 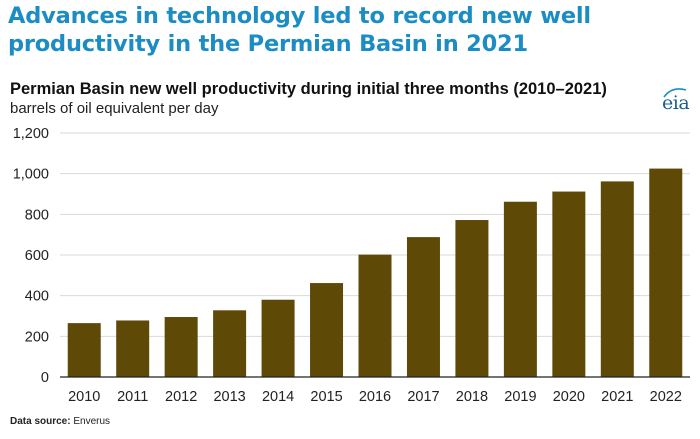 I want to click on bar-2022, so click(x=666, y=272).